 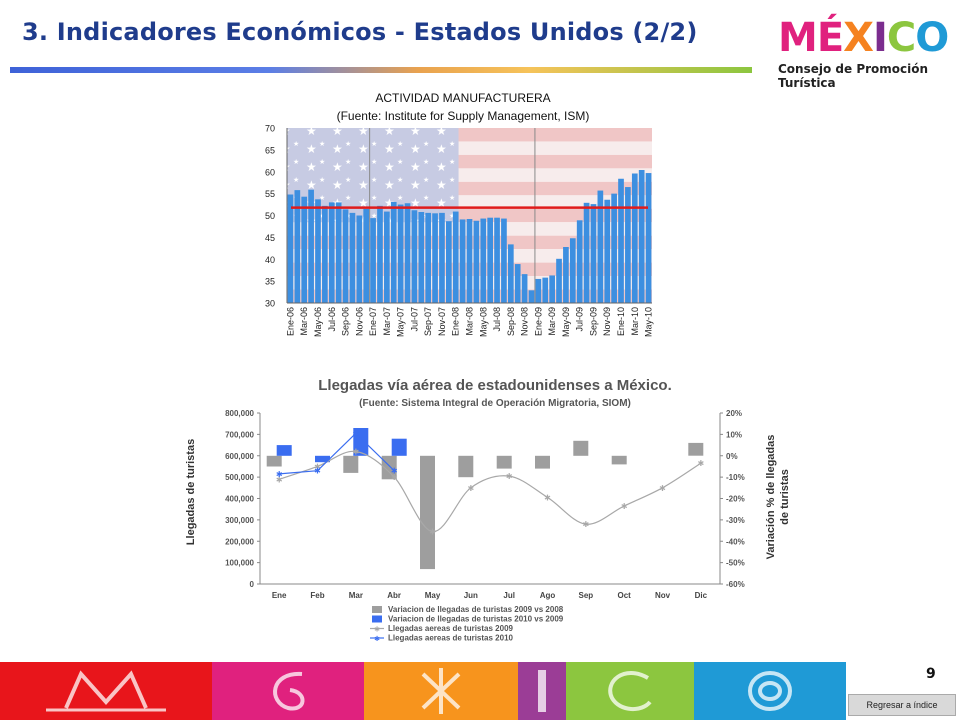 I want to click on x-tick-label: May, so click(x=433, y=595).